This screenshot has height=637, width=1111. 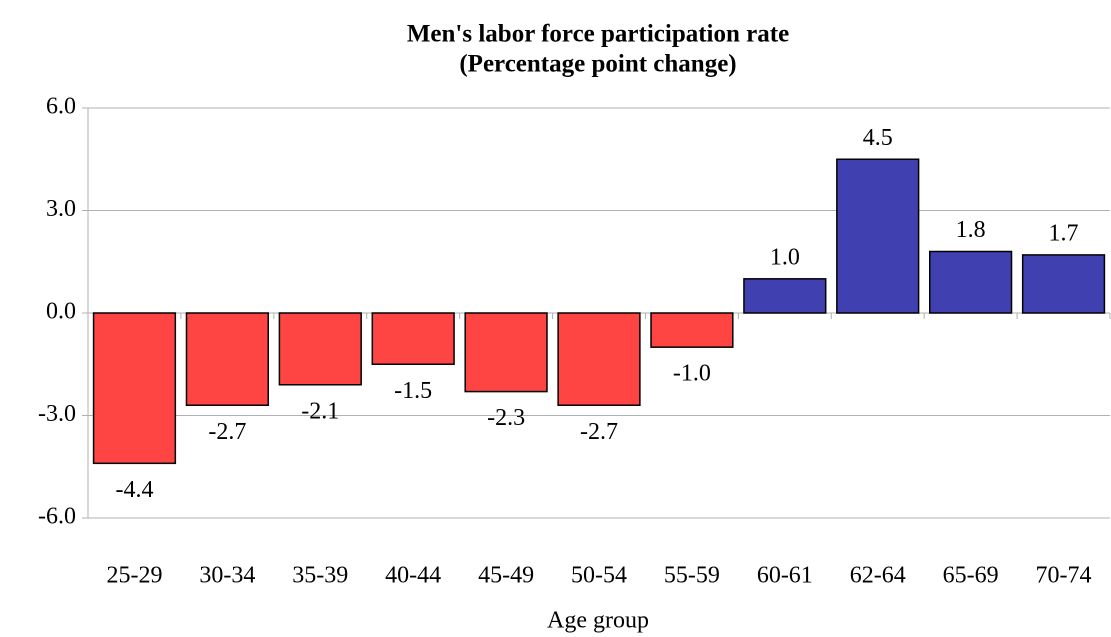 What do you see at coordinates (57, 517) in the screenshot?
I see `y-tick-label: -6.0` at bounding box center [57, 517].